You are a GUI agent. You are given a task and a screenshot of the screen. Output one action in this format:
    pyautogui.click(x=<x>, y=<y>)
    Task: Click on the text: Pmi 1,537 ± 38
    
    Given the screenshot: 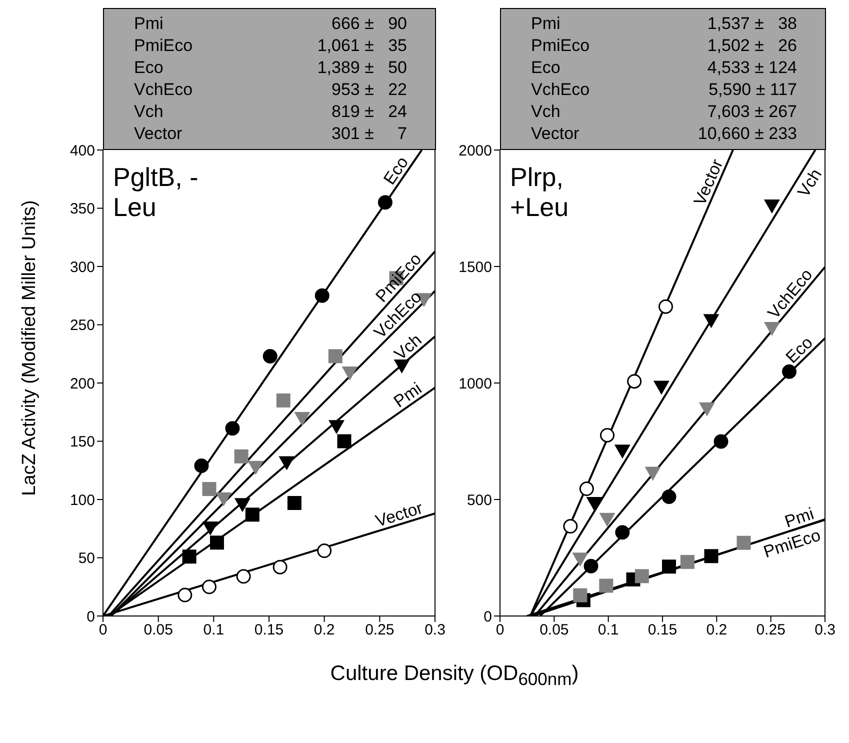 What is the action you would take?
    pyautogui.click(x=664, y=23)
    